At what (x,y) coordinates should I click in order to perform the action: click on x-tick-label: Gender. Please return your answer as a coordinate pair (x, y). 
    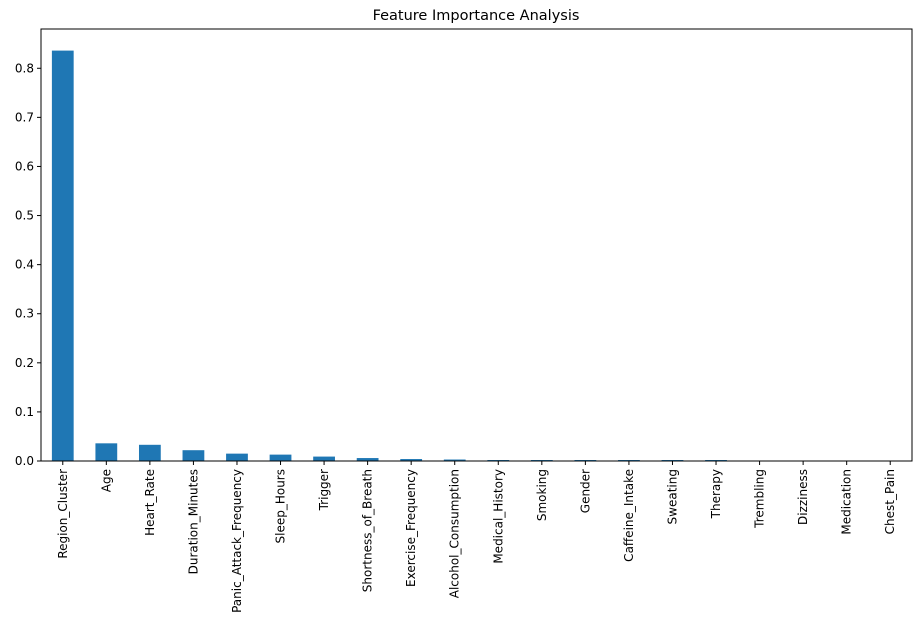
    Looking at the image, I should click on (585, 491).